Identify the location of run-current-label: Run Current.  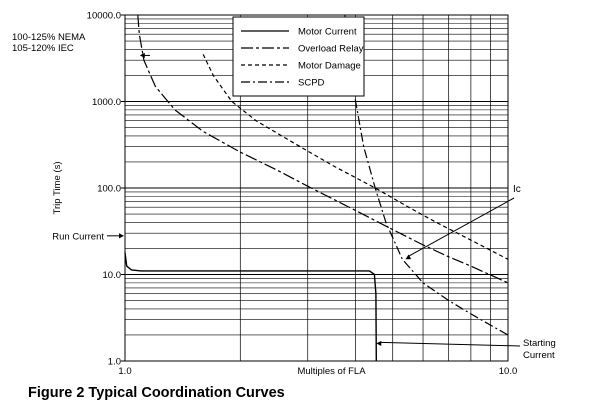
(78, 236).